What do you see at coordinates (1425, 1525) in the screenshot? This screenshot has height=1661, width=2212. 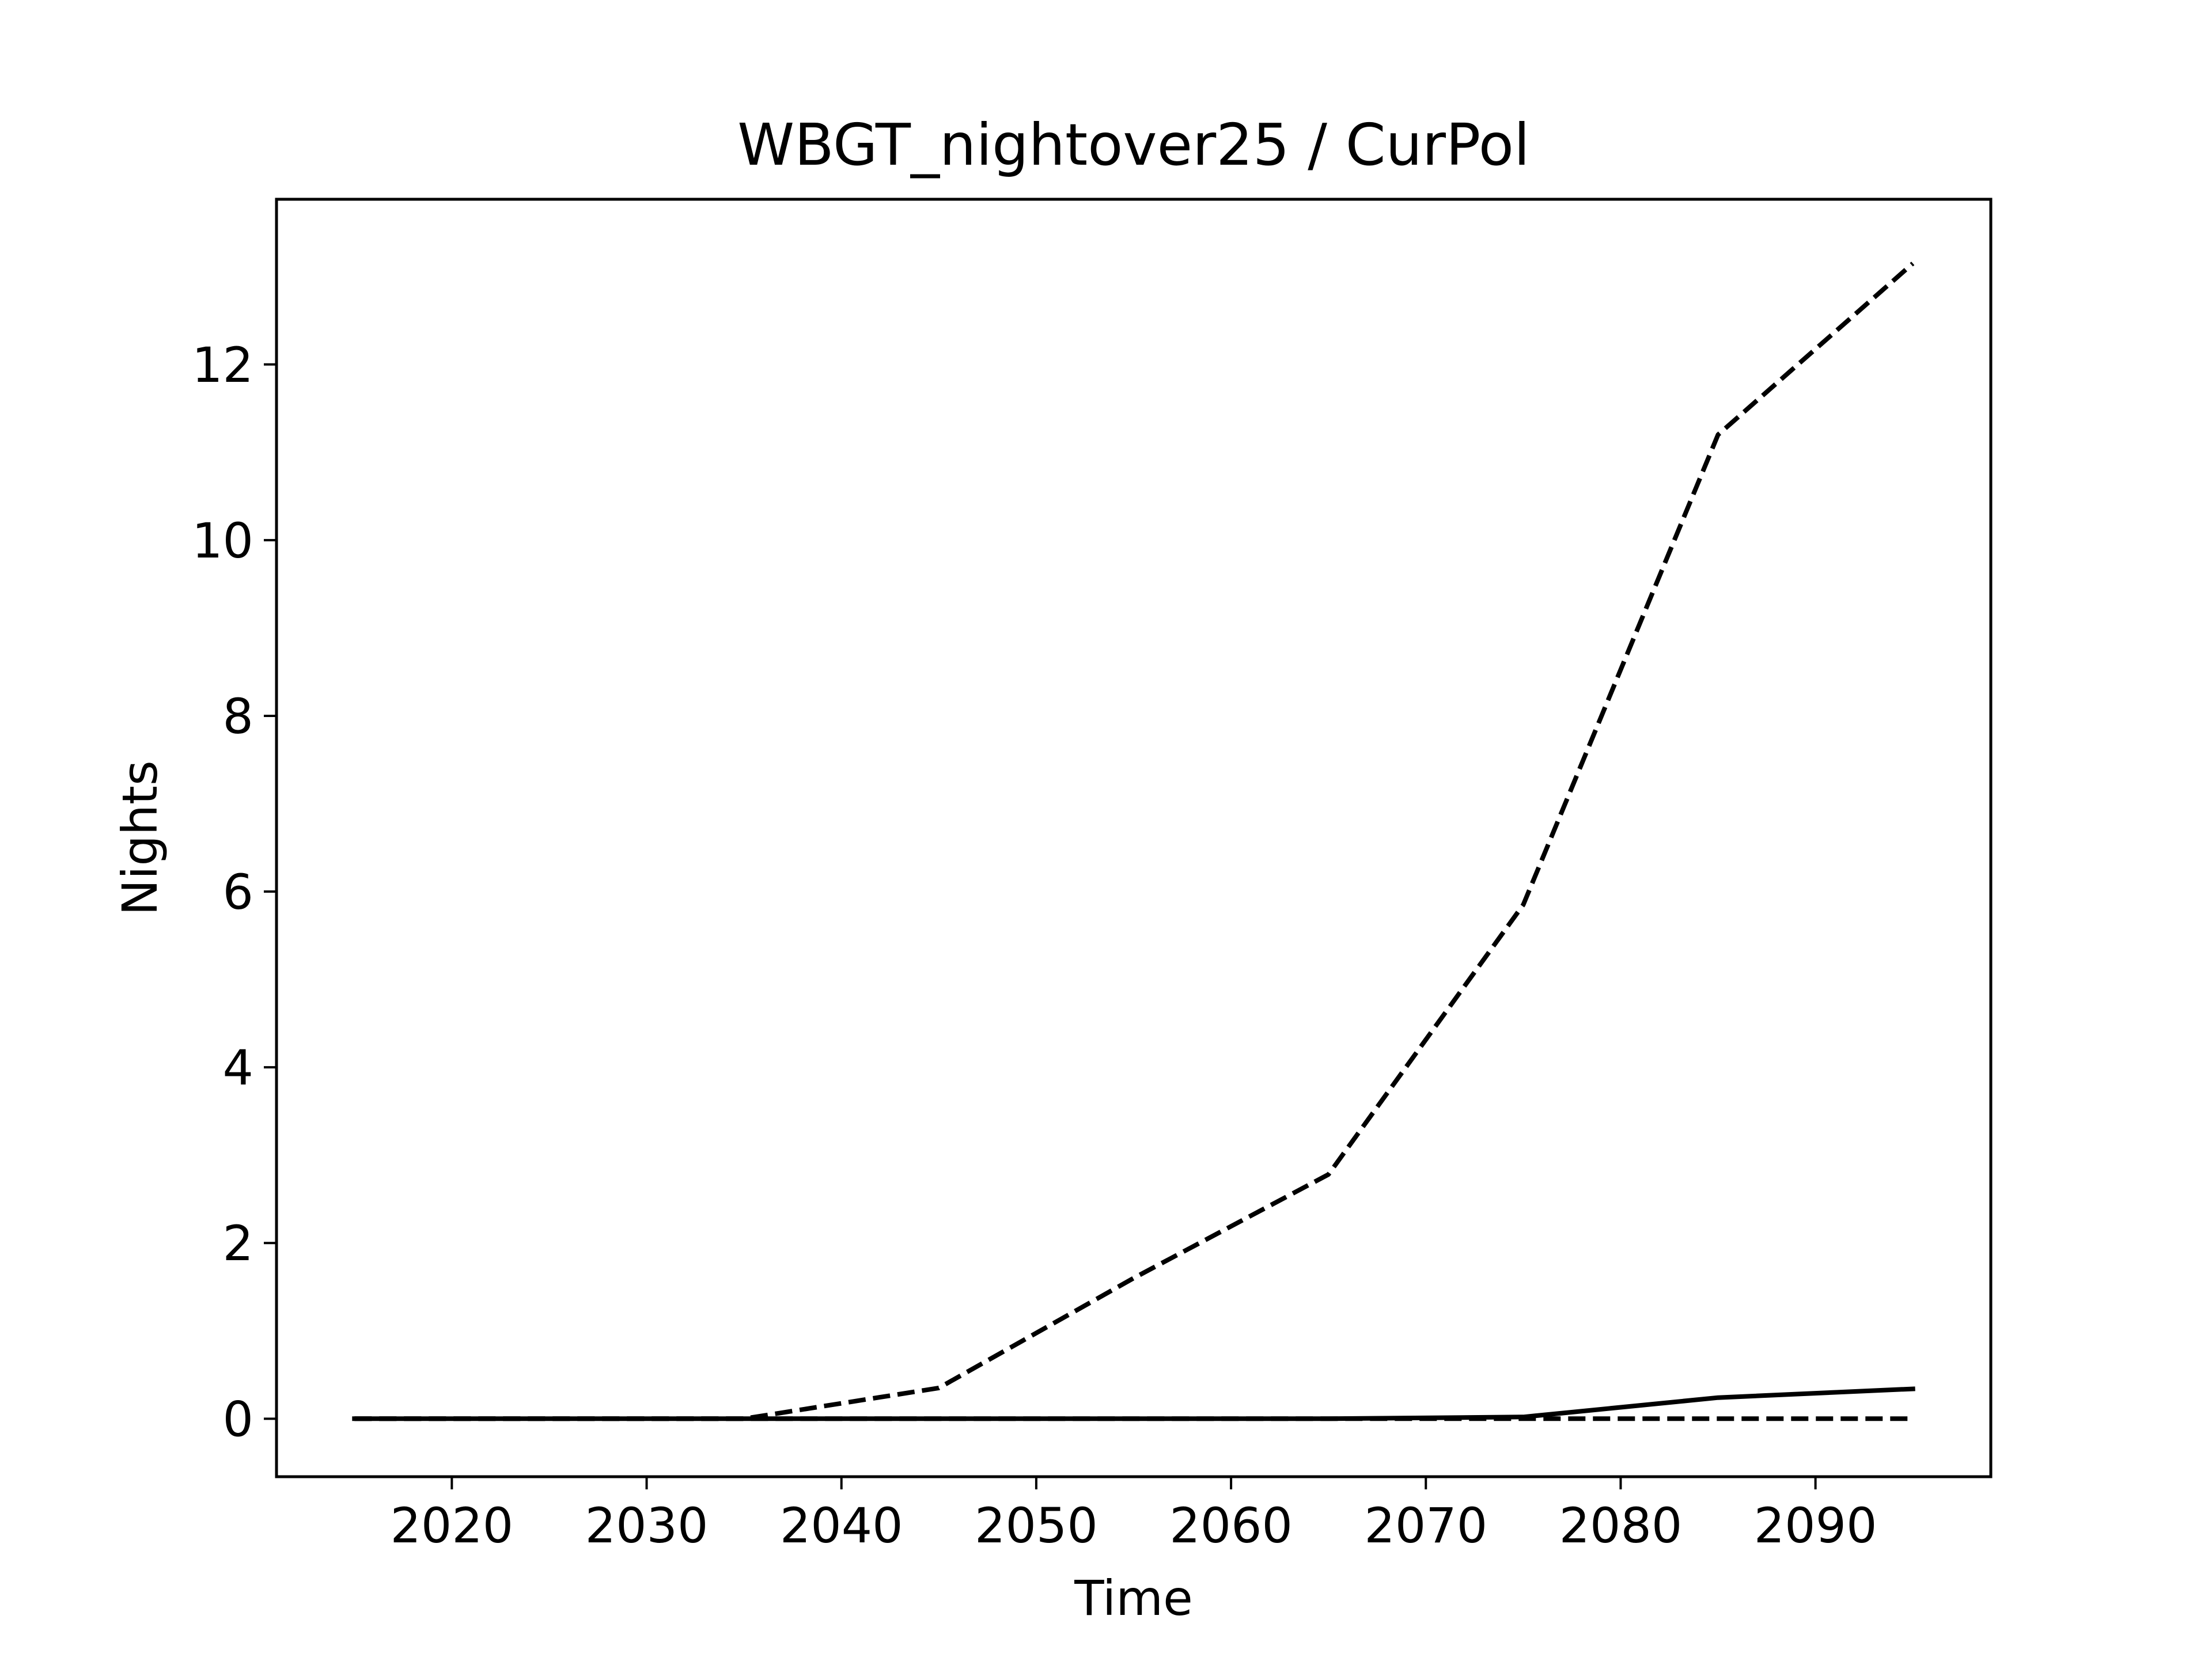 I see `x-tick-label: 2070` at bounding box center [1425, 1525].